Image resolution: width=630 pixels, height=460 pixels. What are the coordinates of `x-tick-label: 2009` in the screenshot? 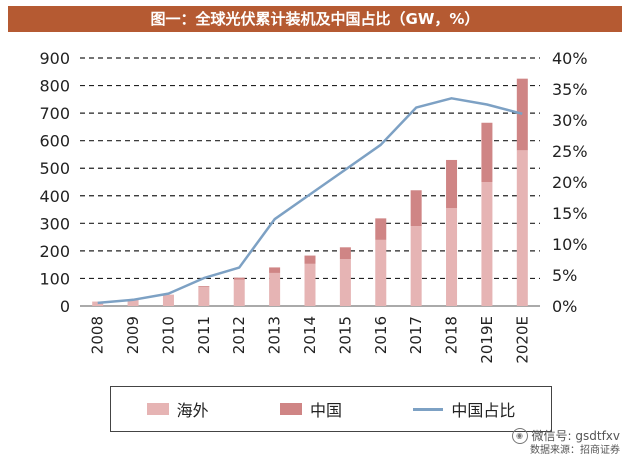 It's located at (133, 335).